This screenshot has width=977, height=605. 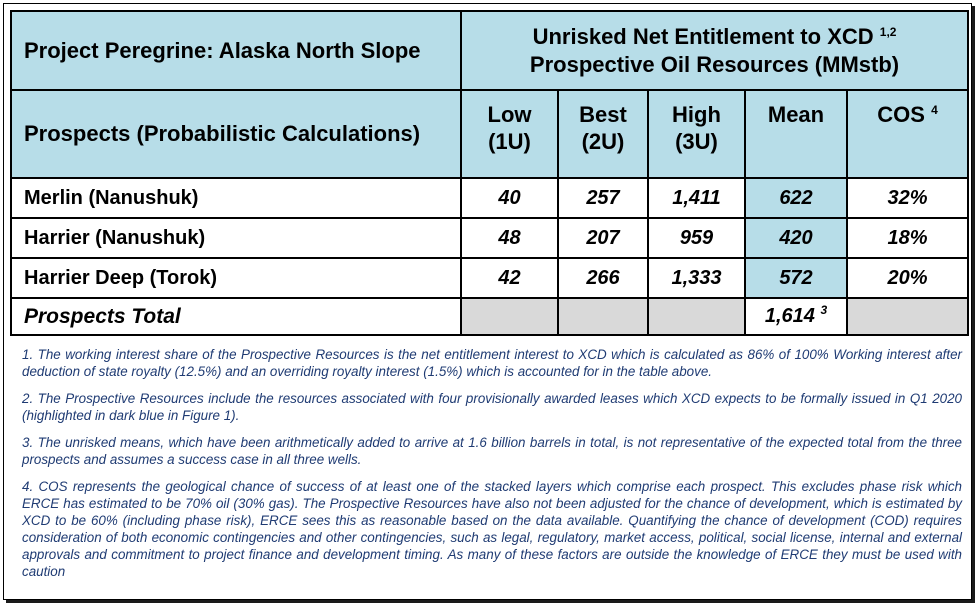 I want to click on total-best-empty, so click(x=603, y=316).